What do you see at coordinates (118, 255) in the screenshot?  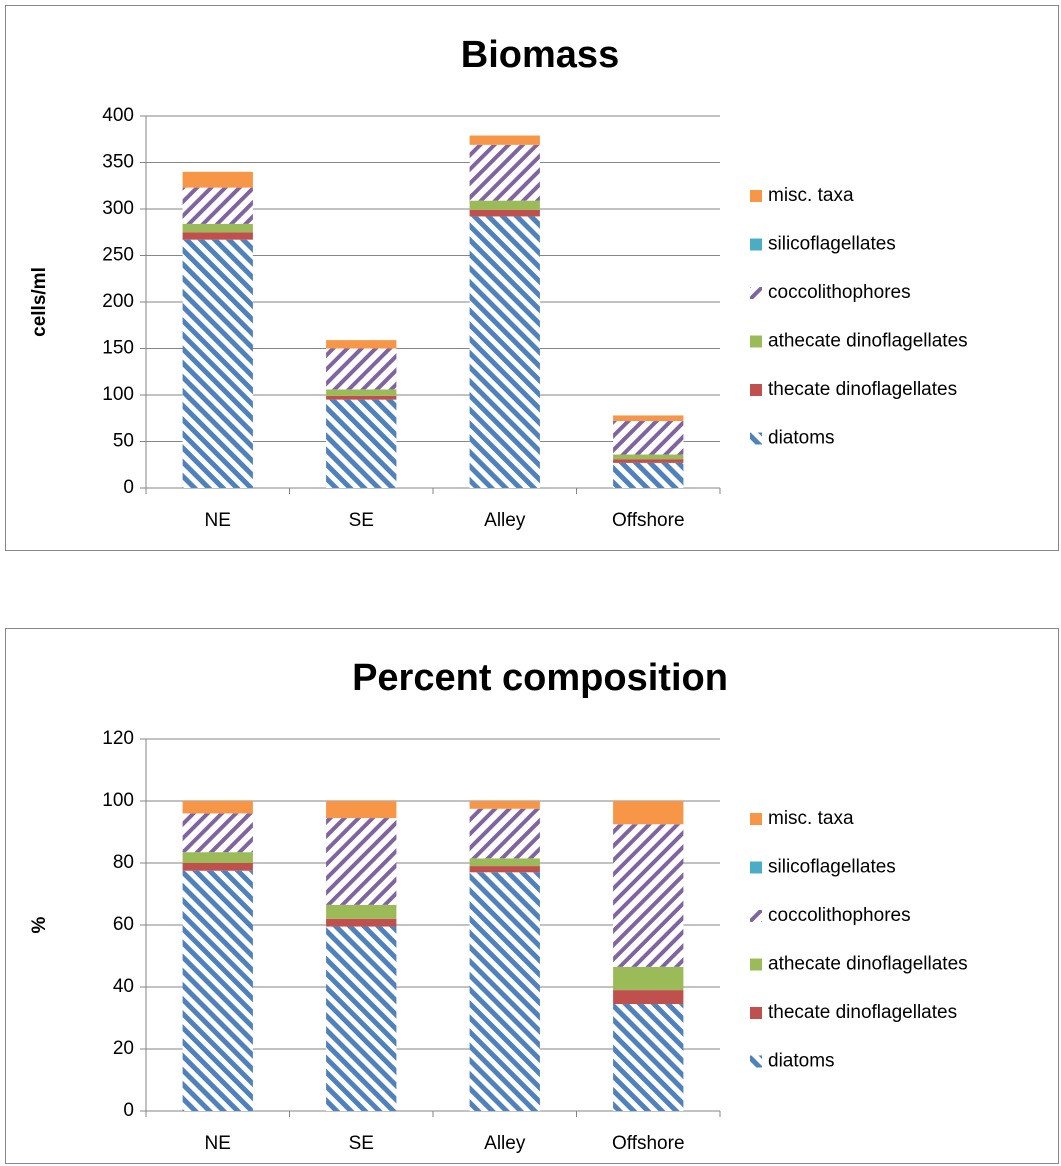 I see `y-tick-label: 250` at bounding box center [118, 255].